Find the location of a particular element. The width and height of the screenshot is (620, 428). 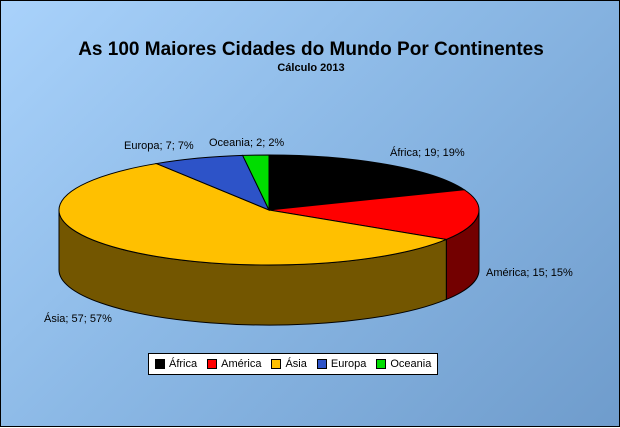

legend-item-asia: Ásia is located at coordinates (289, 364).